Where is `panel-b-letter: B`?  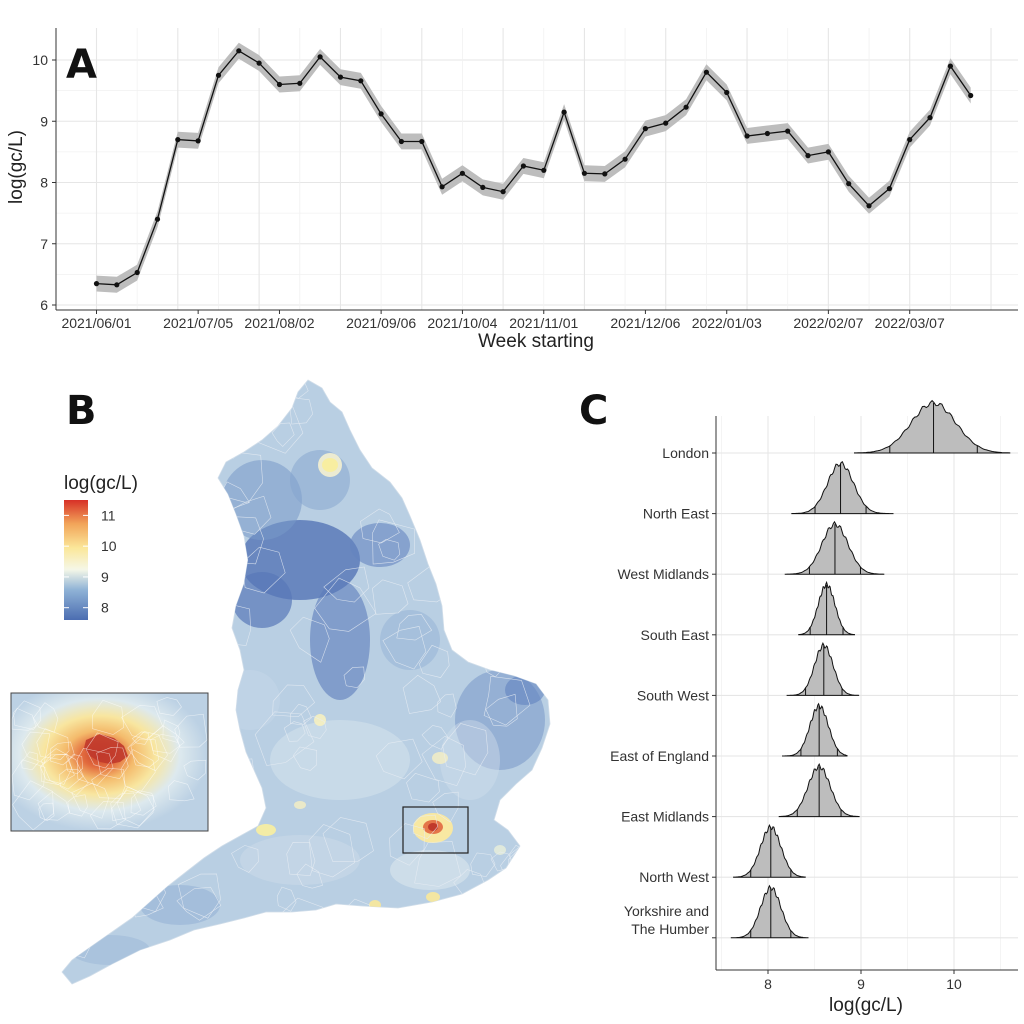 panel-b-letter: B is located at coordinates (81, 411).